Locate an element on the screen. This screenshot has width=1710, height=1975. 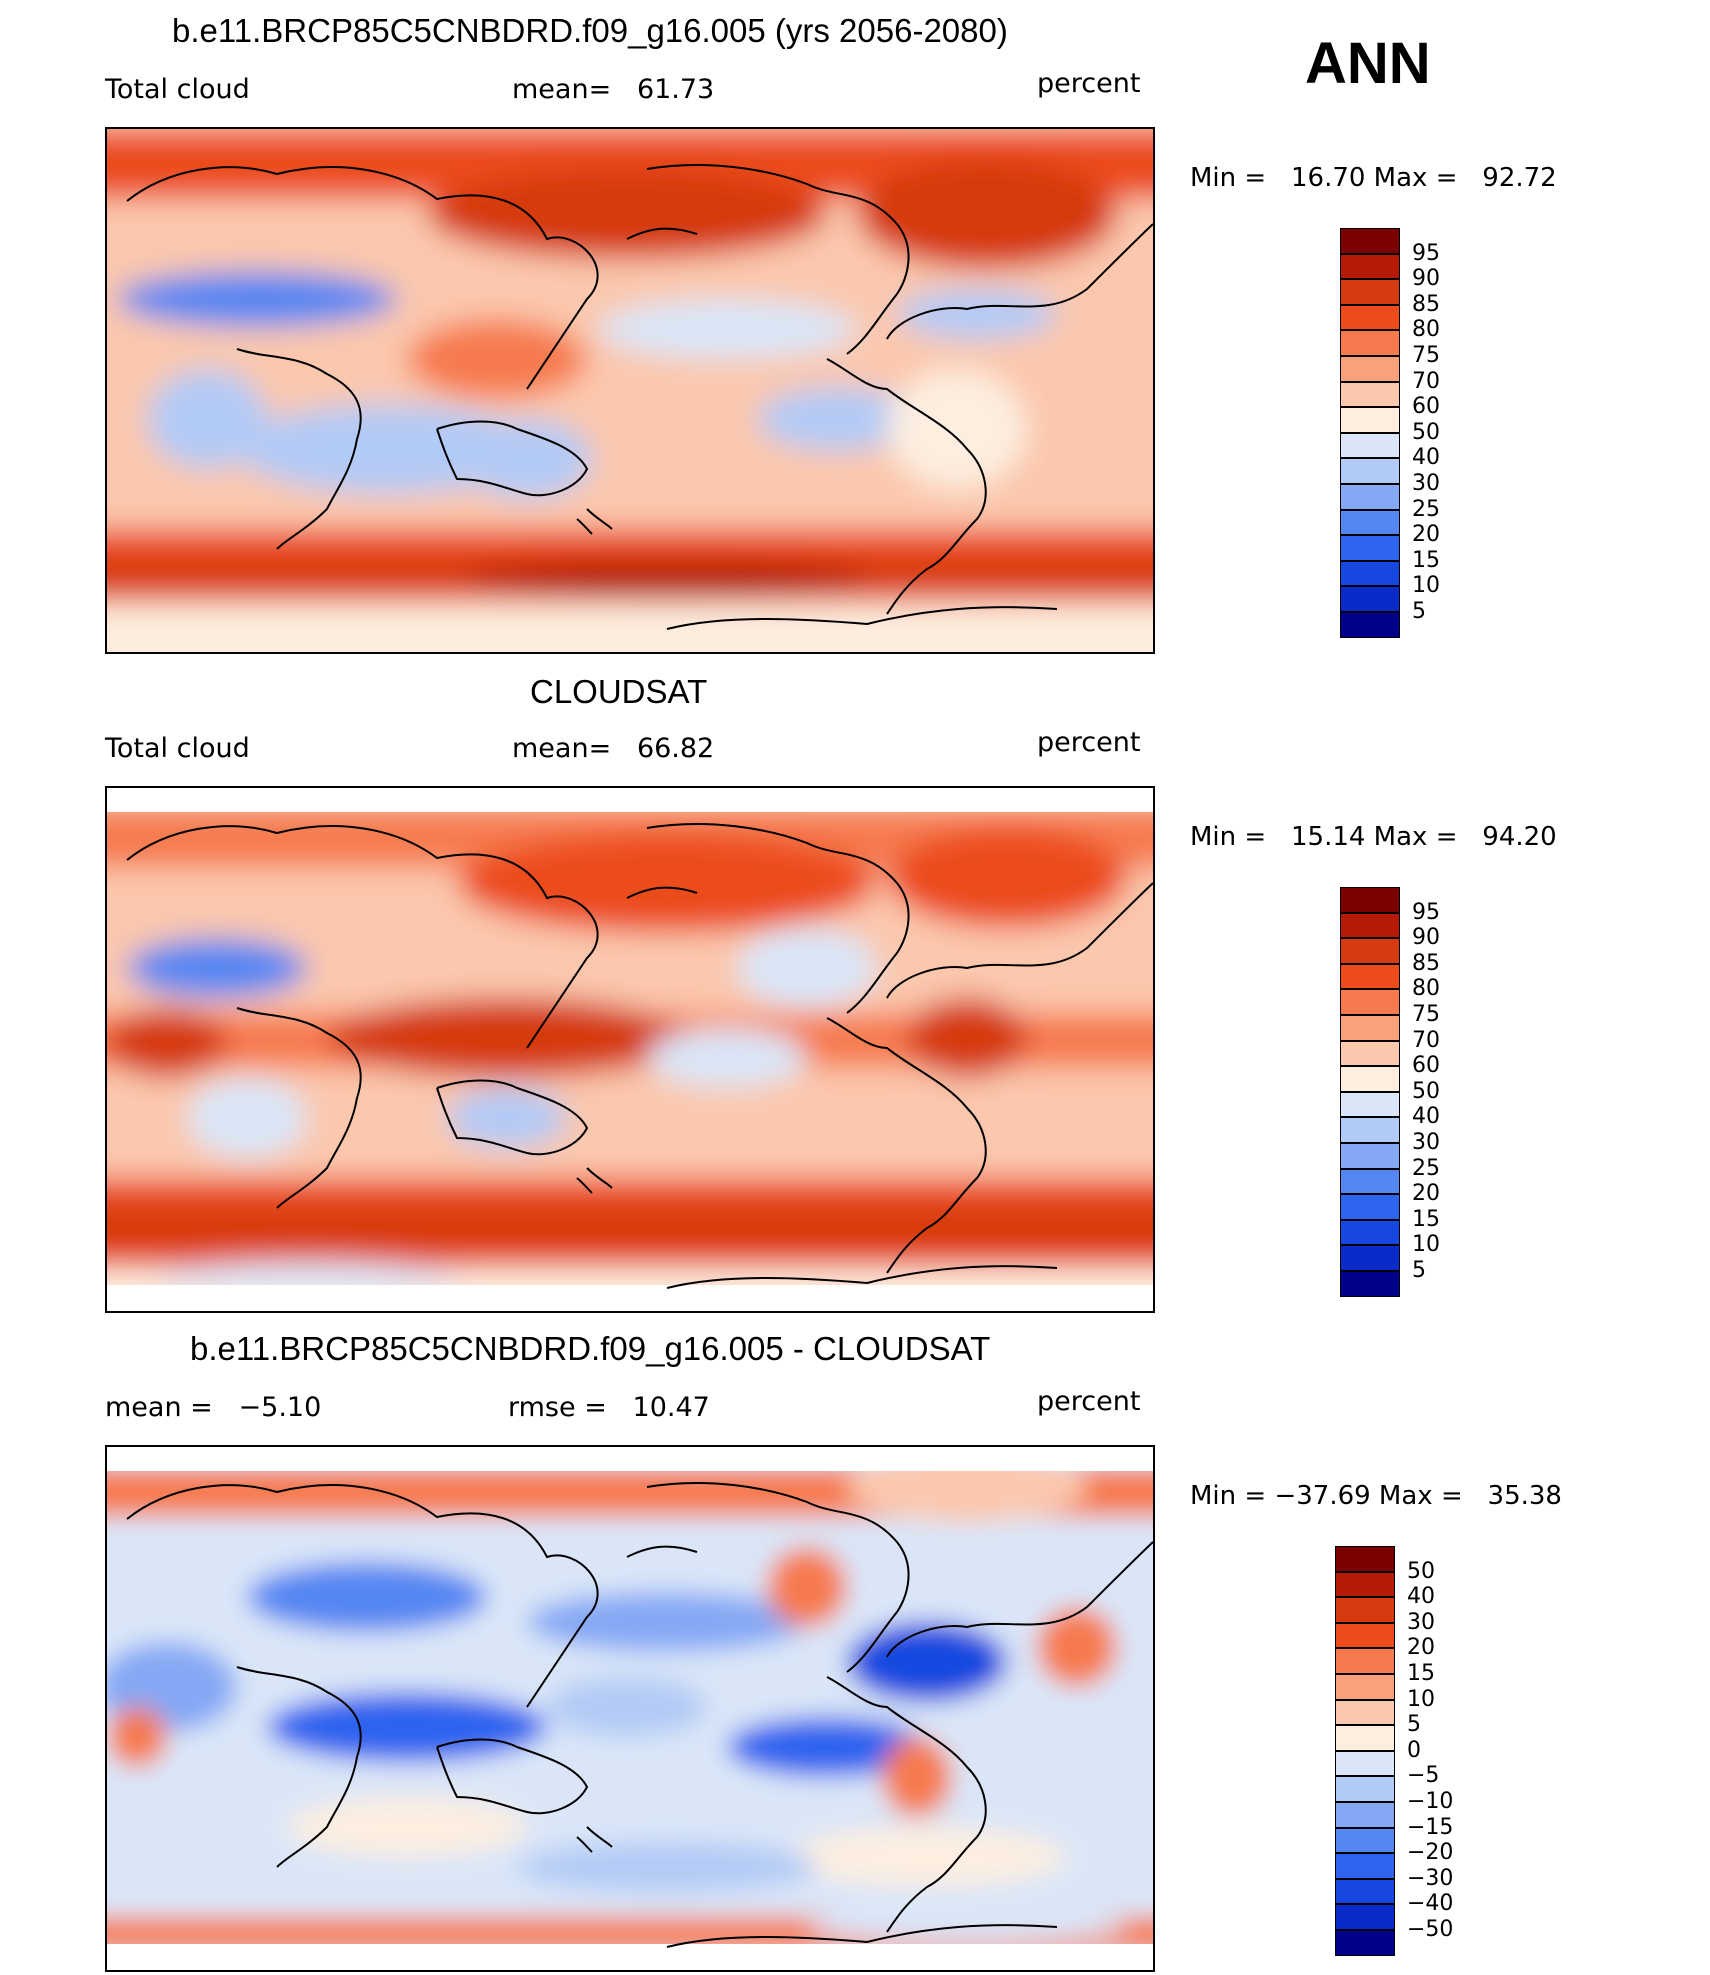
season-label: ANN is located at coordinates (1368, 63).